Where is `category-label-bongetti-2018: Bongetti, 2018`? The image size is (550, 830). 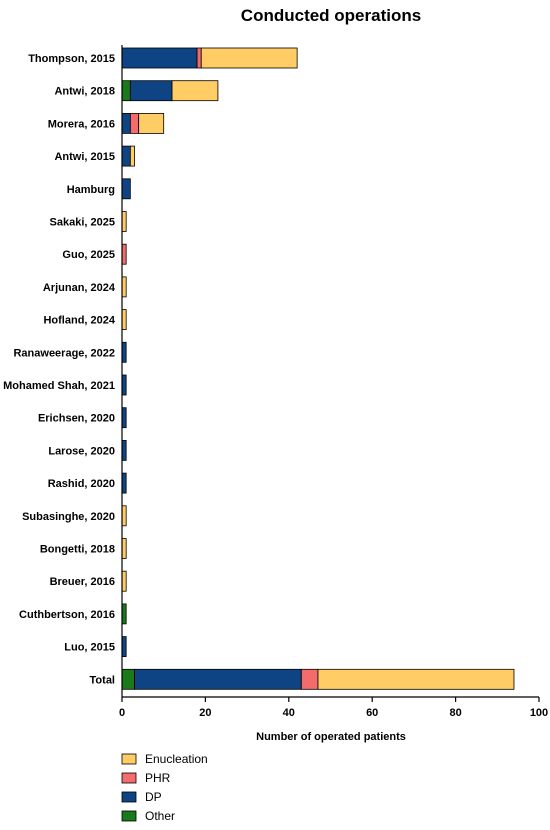 category-label-bongetti-2018: Bongetti, 2018 is located at coordinates (77, 550).